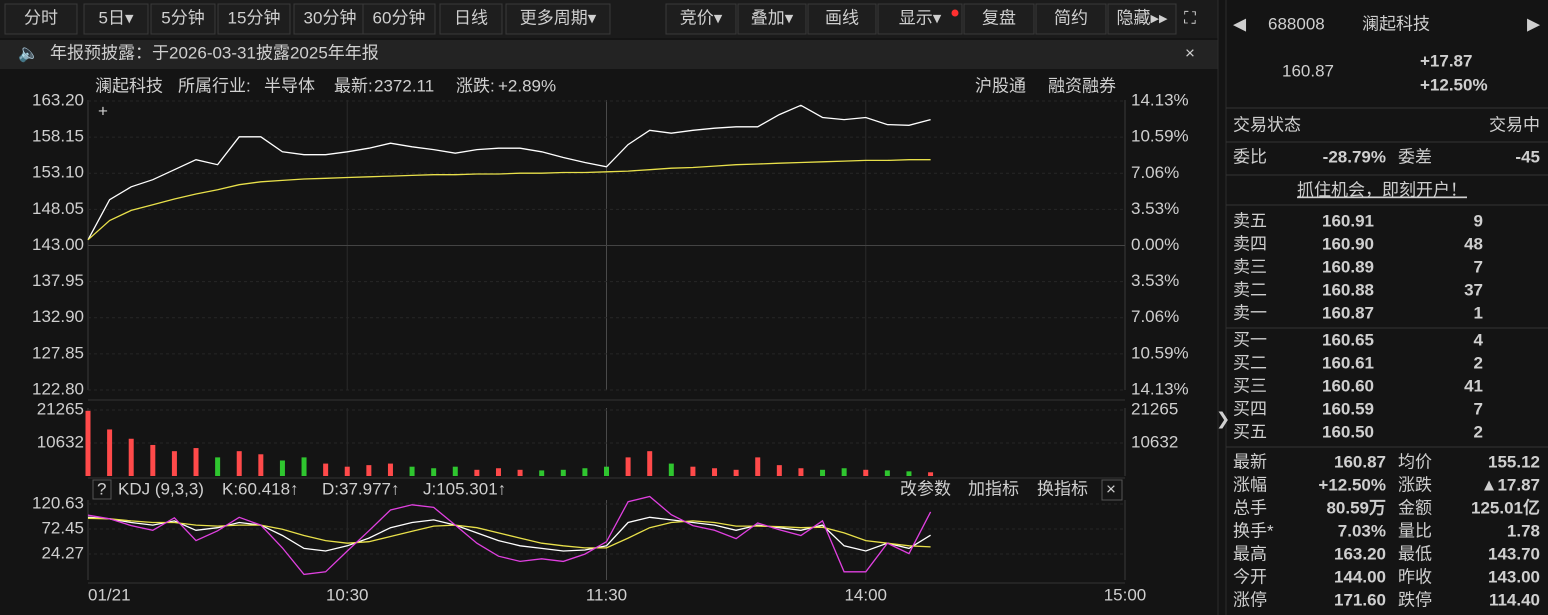 This screenshot has width=1548, height=615. Describe the element at coordinates (1362, 530) in the screenshot. I see `stat-value: 7.03%` at that location.